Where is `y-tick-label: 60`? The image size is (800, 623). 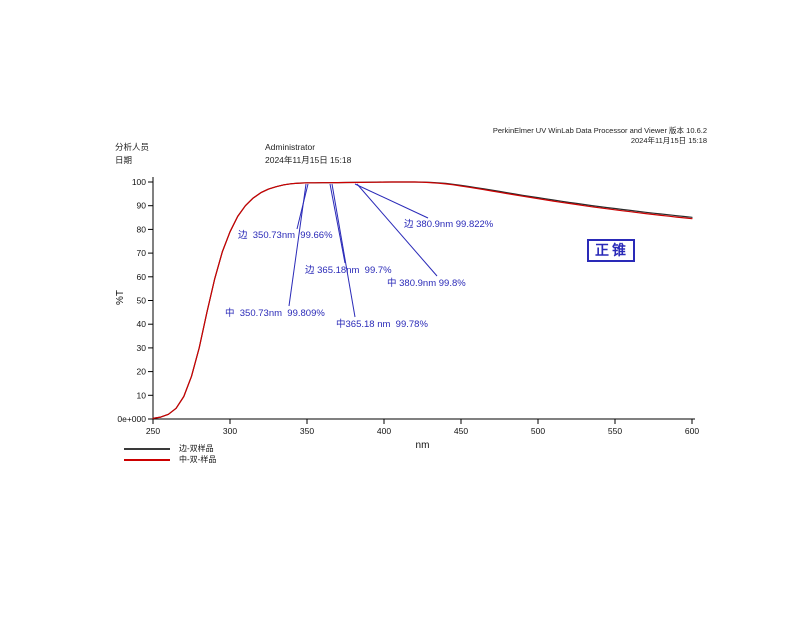
y-tick-label: 60 is located at coordinates (142, 277).